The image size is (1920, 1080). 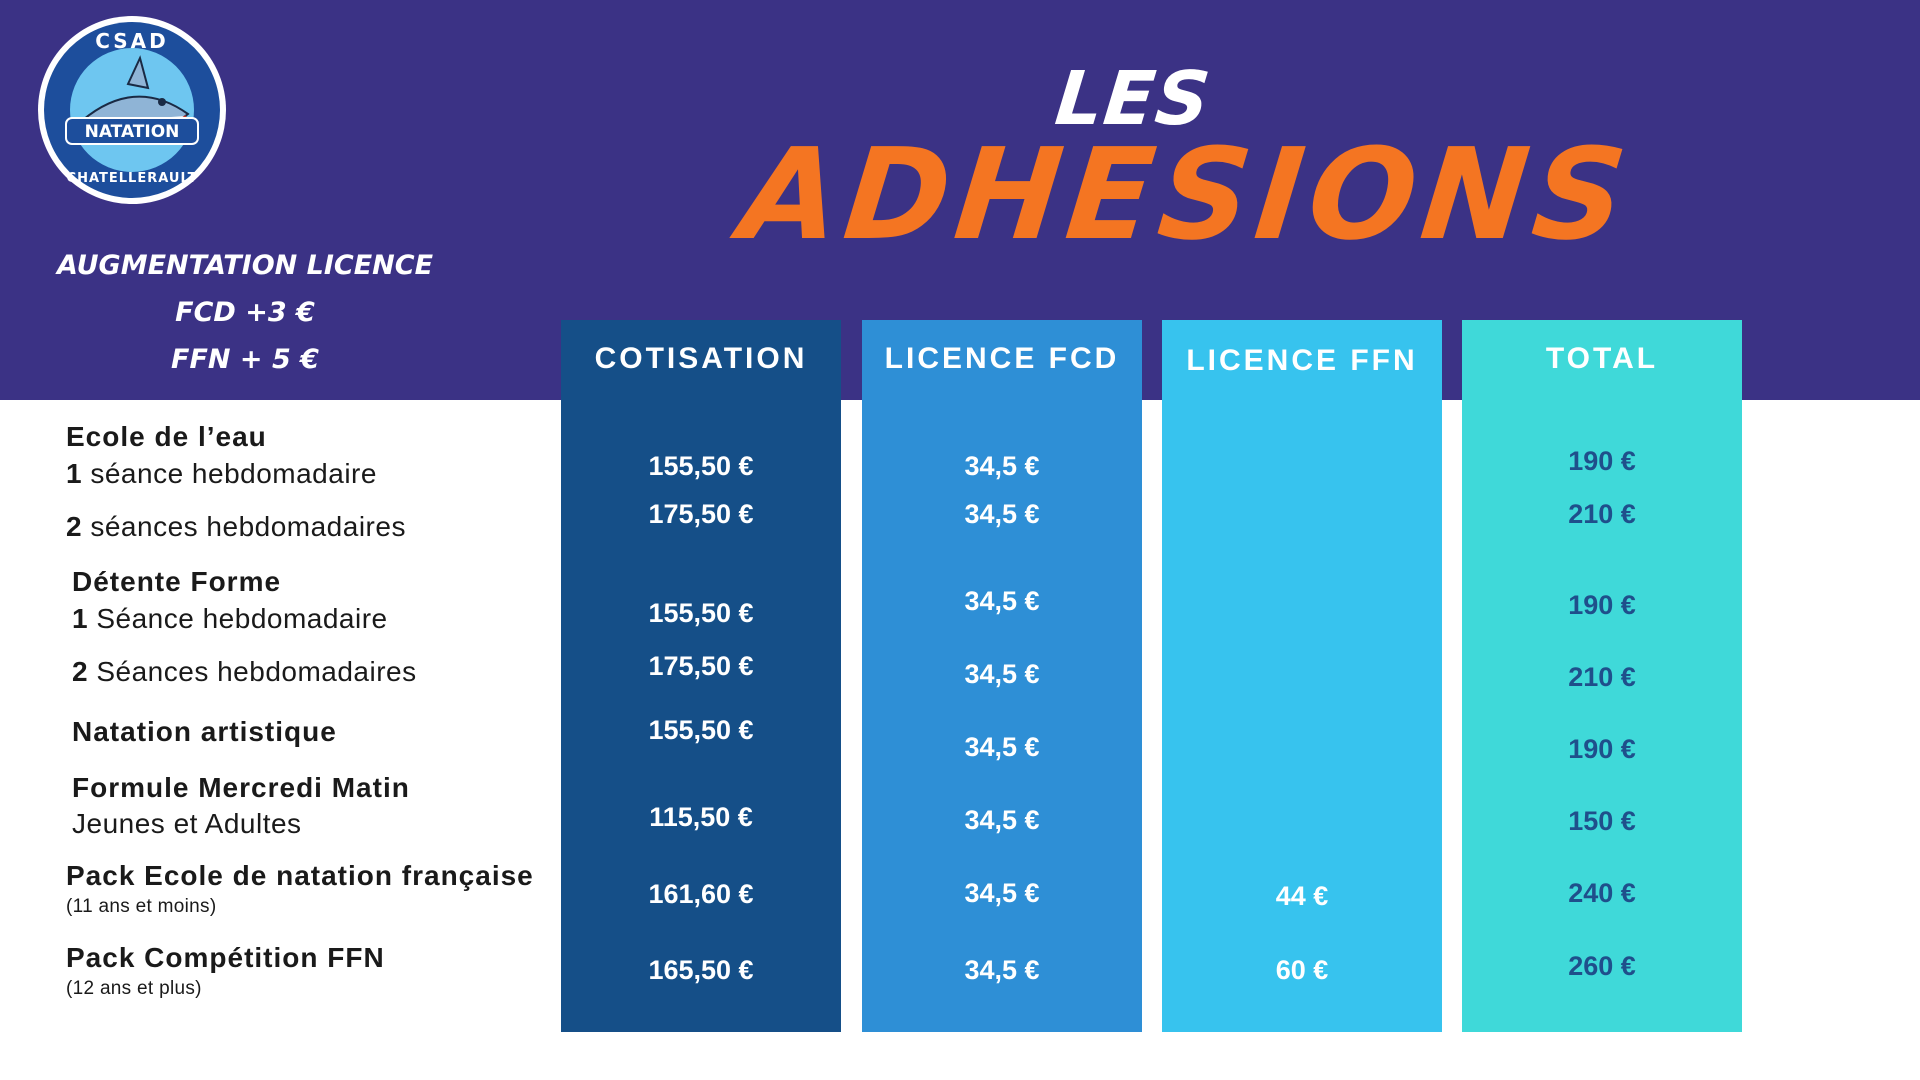 What do you see at coordinates (238, 618) in the screenshot?
I see `label-detente-1-text: Séance hebdomadaire` at bounding box center [238, 618].